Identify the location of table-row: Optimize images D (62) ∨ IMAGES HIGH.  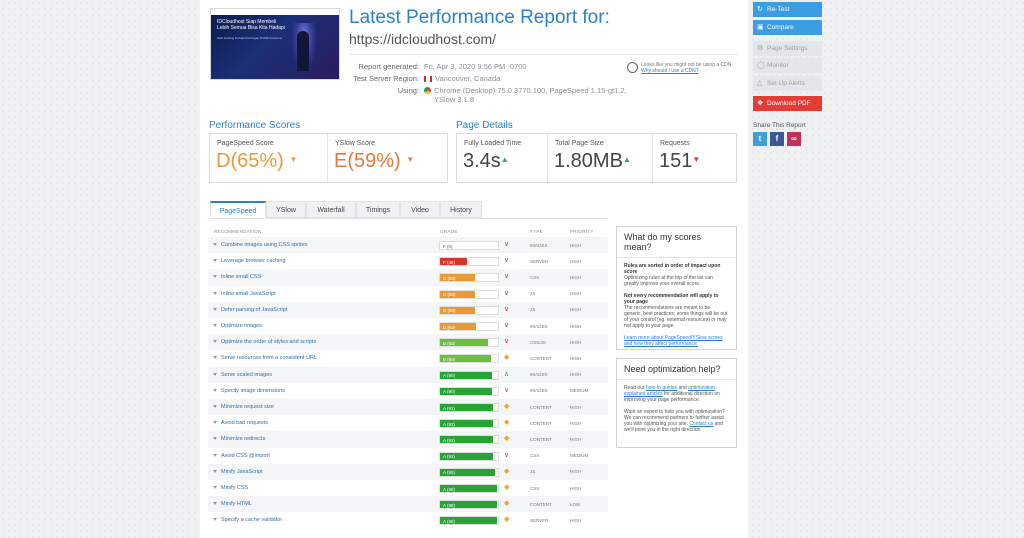
(408, 326).